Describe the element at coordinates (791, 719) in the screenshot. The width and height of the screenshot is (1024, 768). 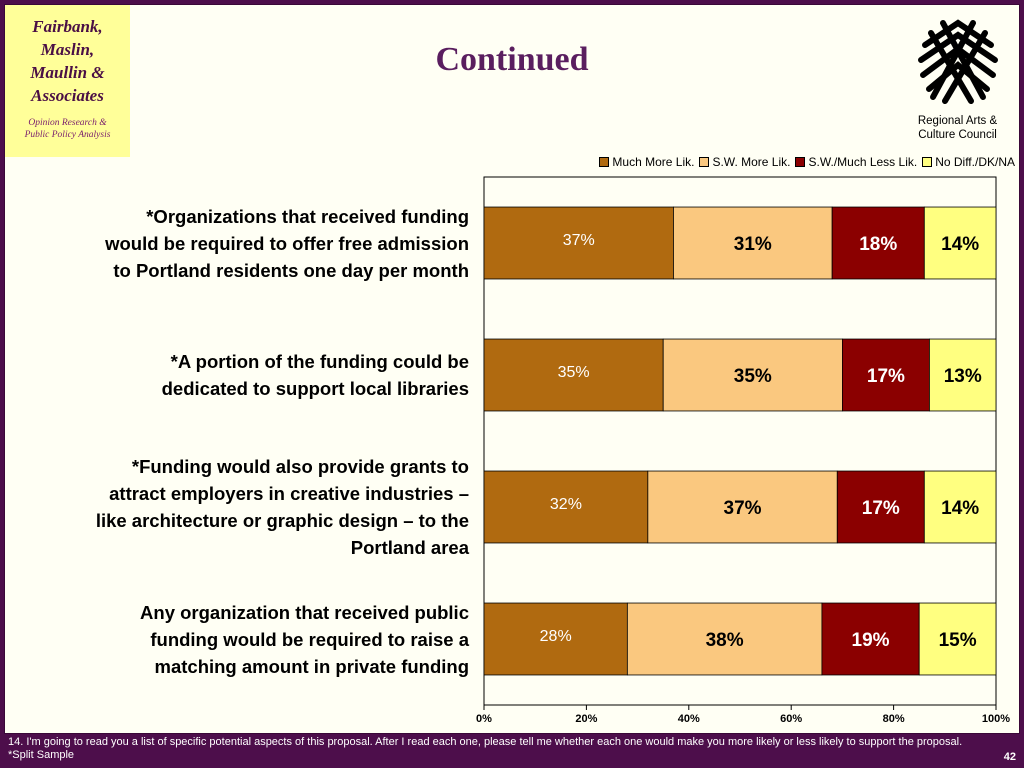
I see `x-tick-label: 60%` at that location.